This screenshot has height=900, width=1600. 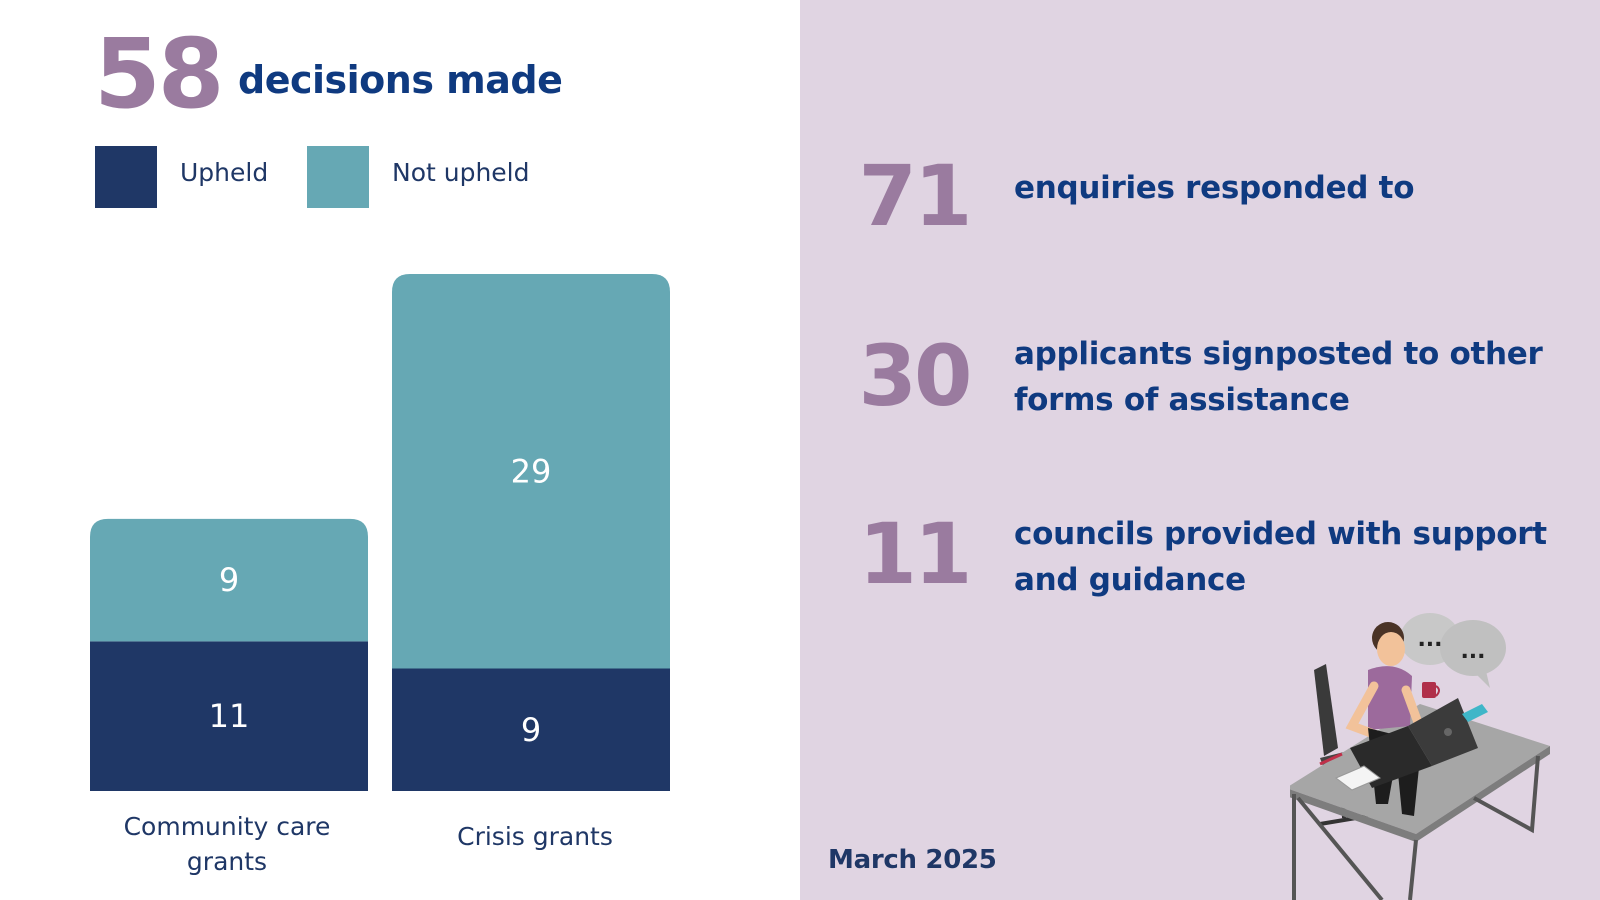 What do you see at coordinates (227, 844) in the screenshot?
I see `category-label-community-care: Community care grants` at bounding box center [227, 844].